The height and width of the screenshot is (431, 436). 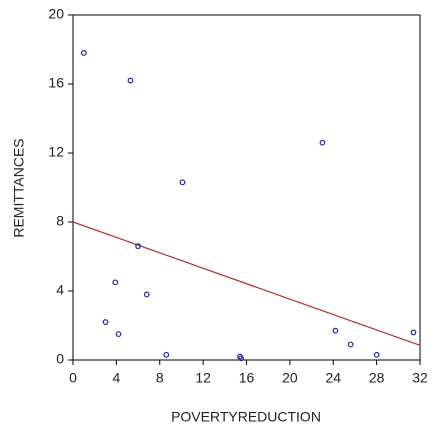 What do you see at coordinates (60, 221) in the screenshot?
I see `y-tick-label: 8` at bounding box center [60, 221].